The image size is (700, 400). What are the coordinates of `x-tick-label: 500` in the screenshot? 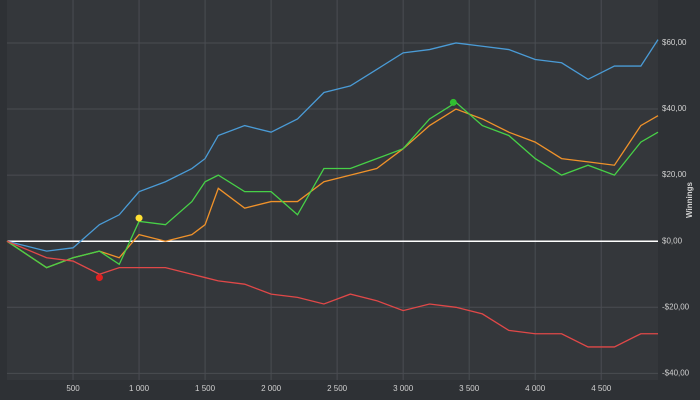 It's located at (73, 388).